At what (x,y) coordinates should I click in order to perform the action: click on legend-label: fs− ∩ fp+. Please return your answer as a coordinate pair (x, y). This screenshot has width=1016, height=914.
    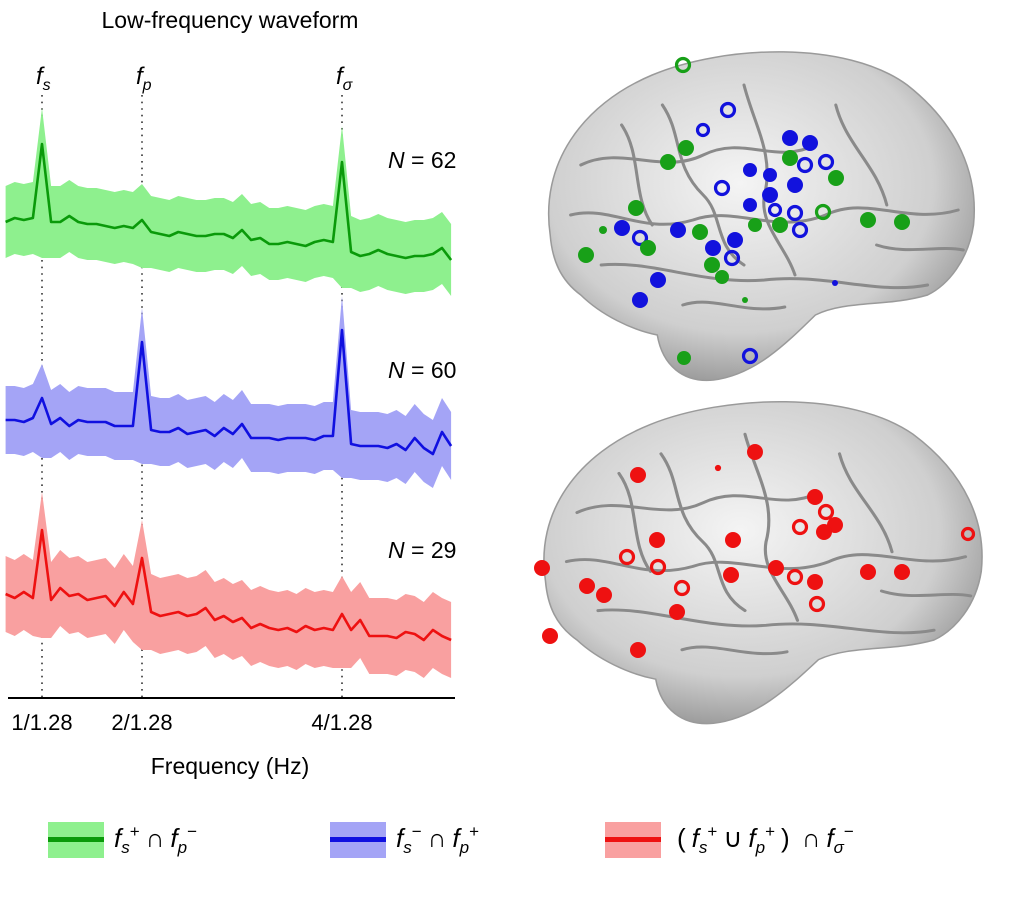
    Looking at the image, I should click on (437, 839).